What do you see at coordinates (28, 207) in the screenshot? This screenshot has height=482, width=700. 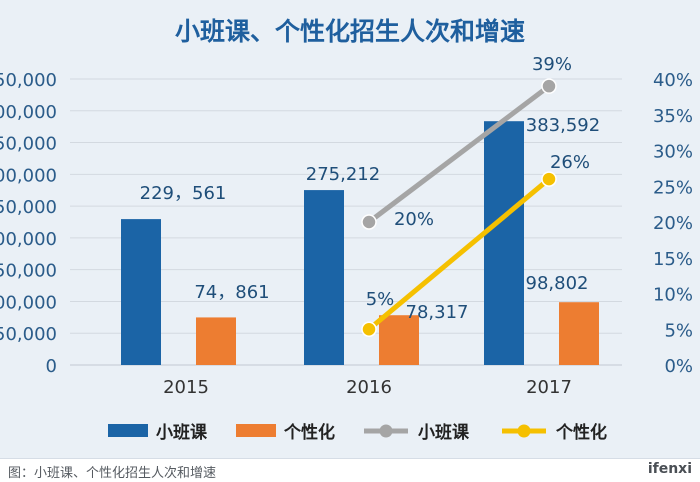 I see `y-tick-label: 250,000` at bounding box center [28, 207].